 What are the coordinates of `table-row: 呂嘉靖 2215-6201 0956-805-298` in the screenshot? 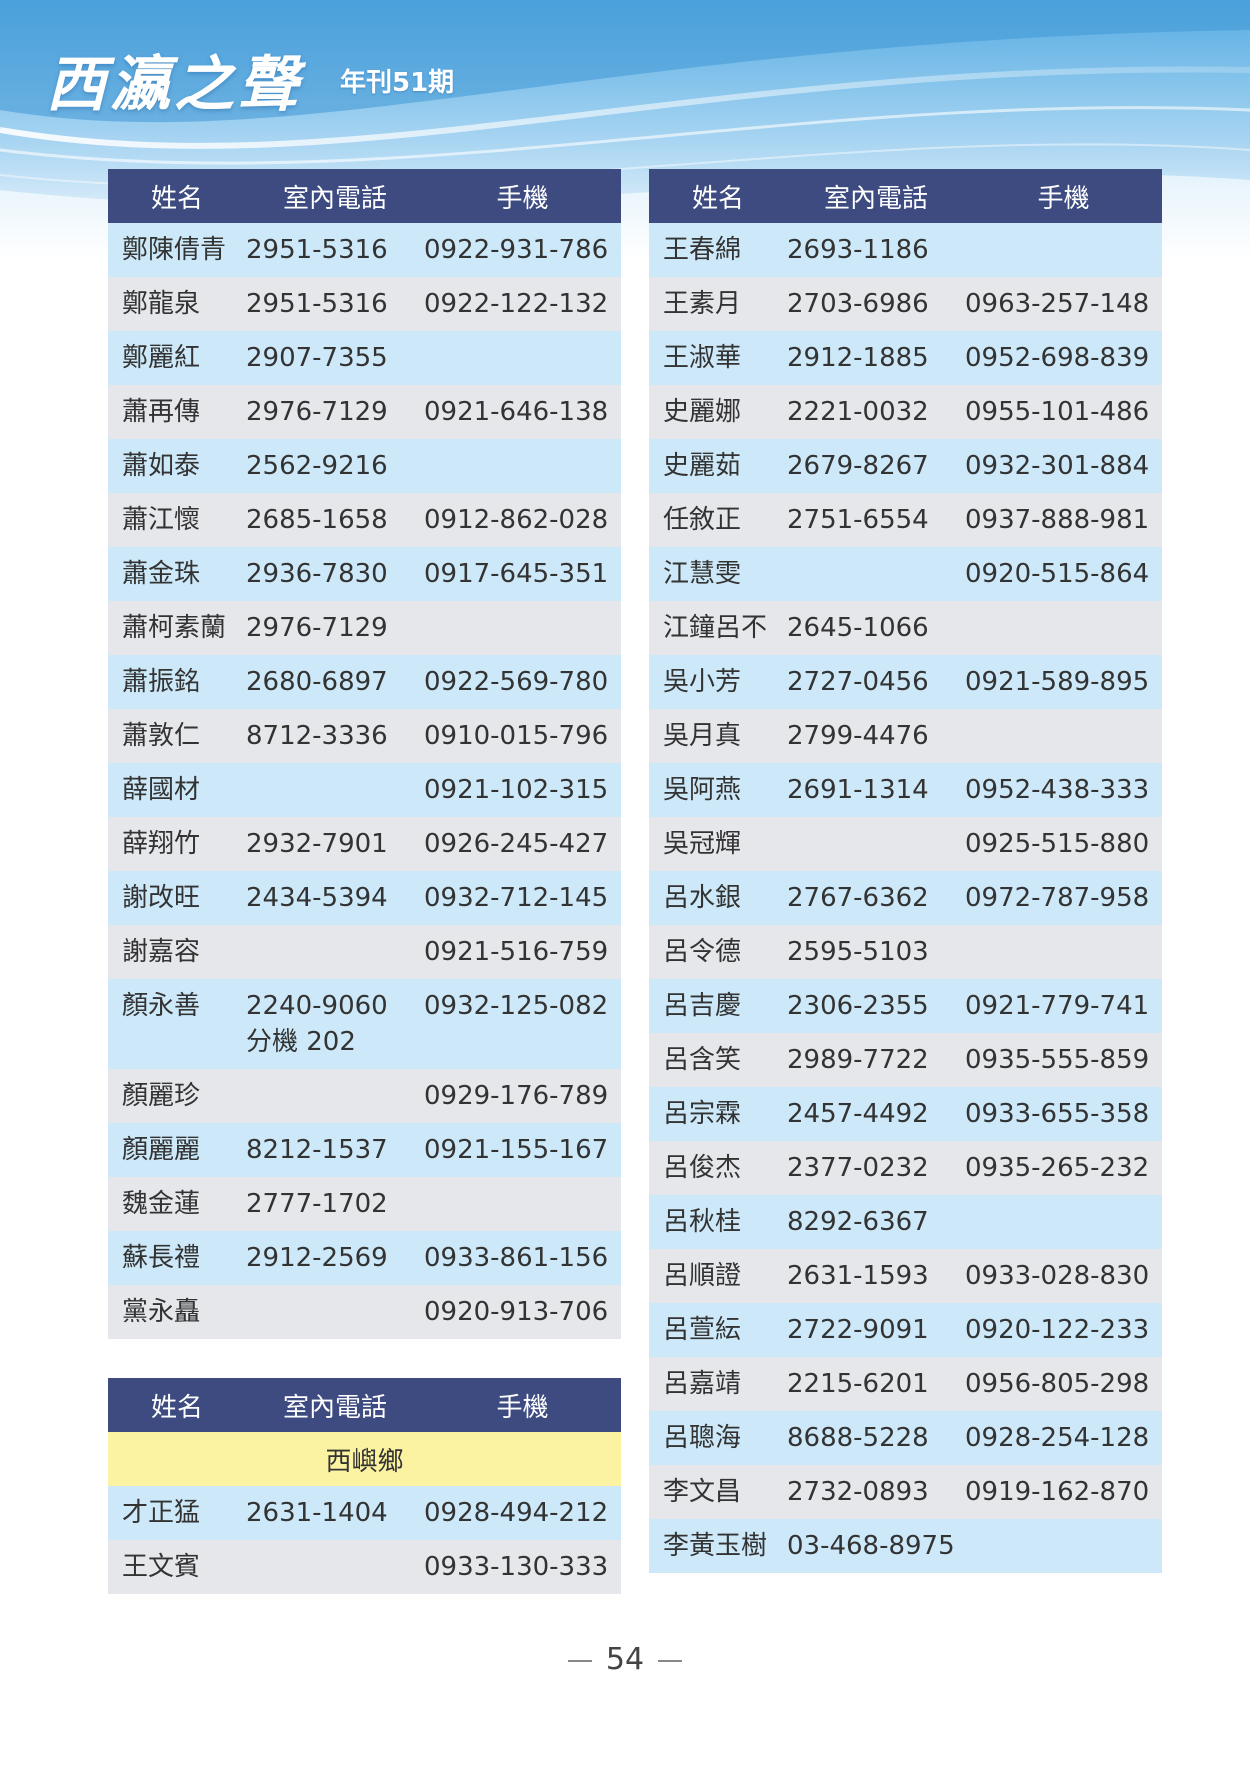 It's located at (905, 1384).